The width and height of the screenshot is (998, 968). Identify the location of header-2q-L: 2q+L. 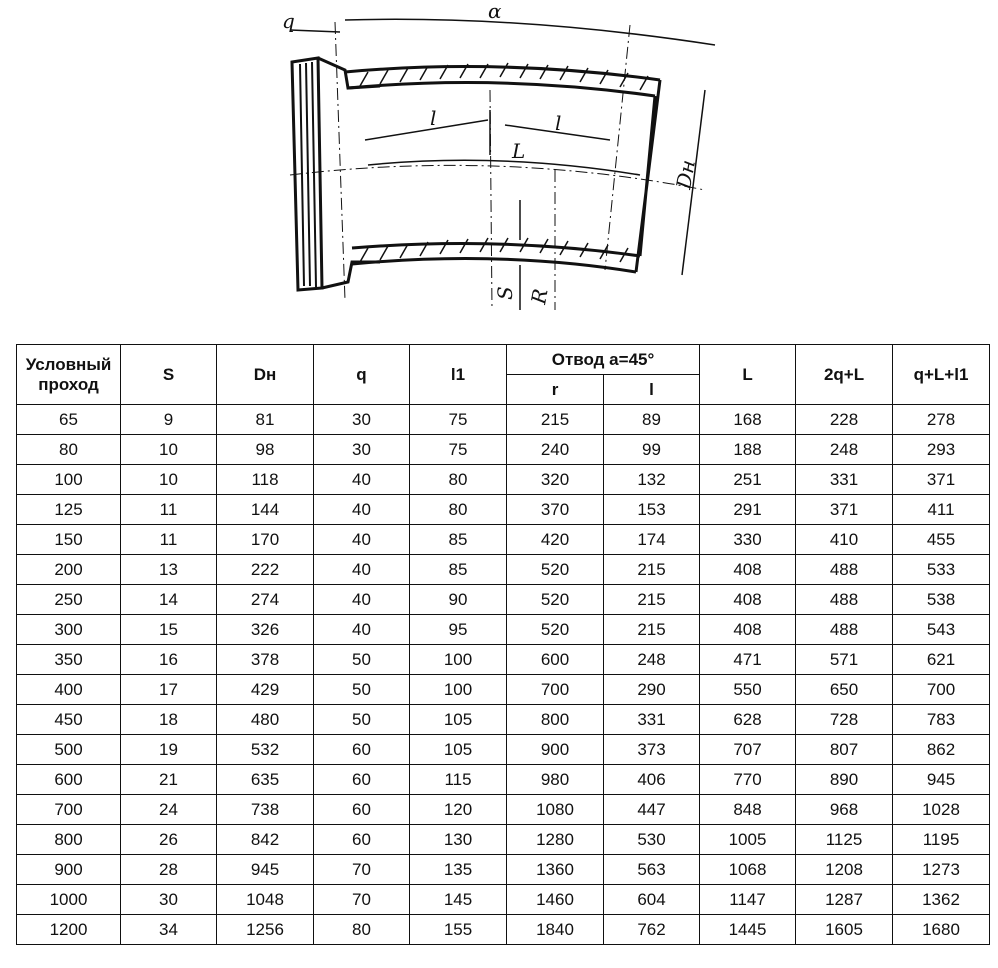
(844, 374).